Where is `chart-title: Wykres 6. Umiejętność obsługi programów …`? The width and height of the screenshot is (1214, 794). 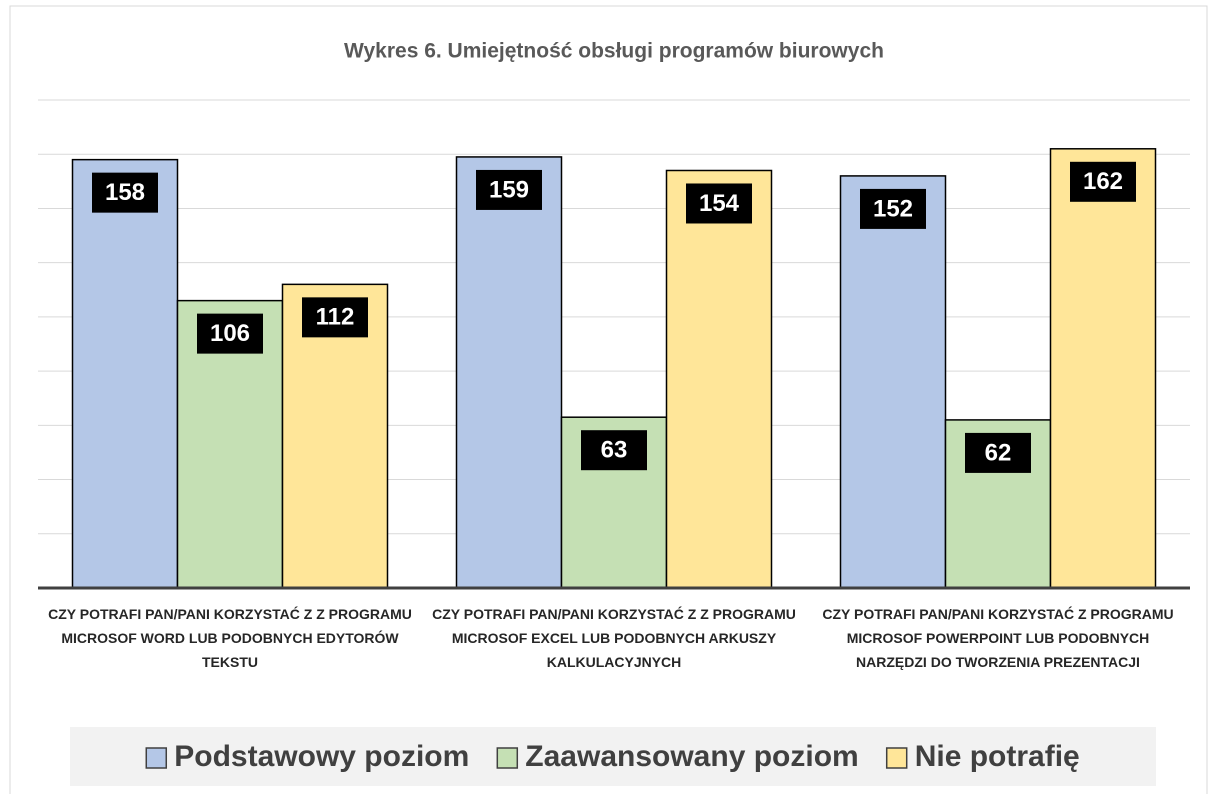
chart-title: Wykres 6. Umiejętność obsługi programów … is located at coordinates (614, 51).